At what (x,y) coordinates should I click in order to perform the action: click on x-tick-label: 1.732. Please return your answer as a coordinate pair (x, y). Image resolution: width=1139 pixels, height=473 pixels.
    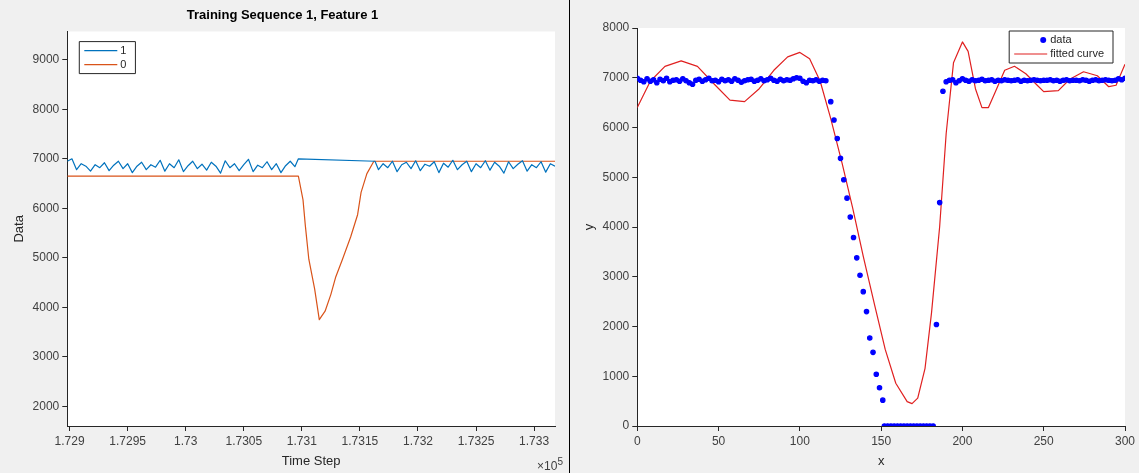
    Looking at the image, I should click on (418, 440).